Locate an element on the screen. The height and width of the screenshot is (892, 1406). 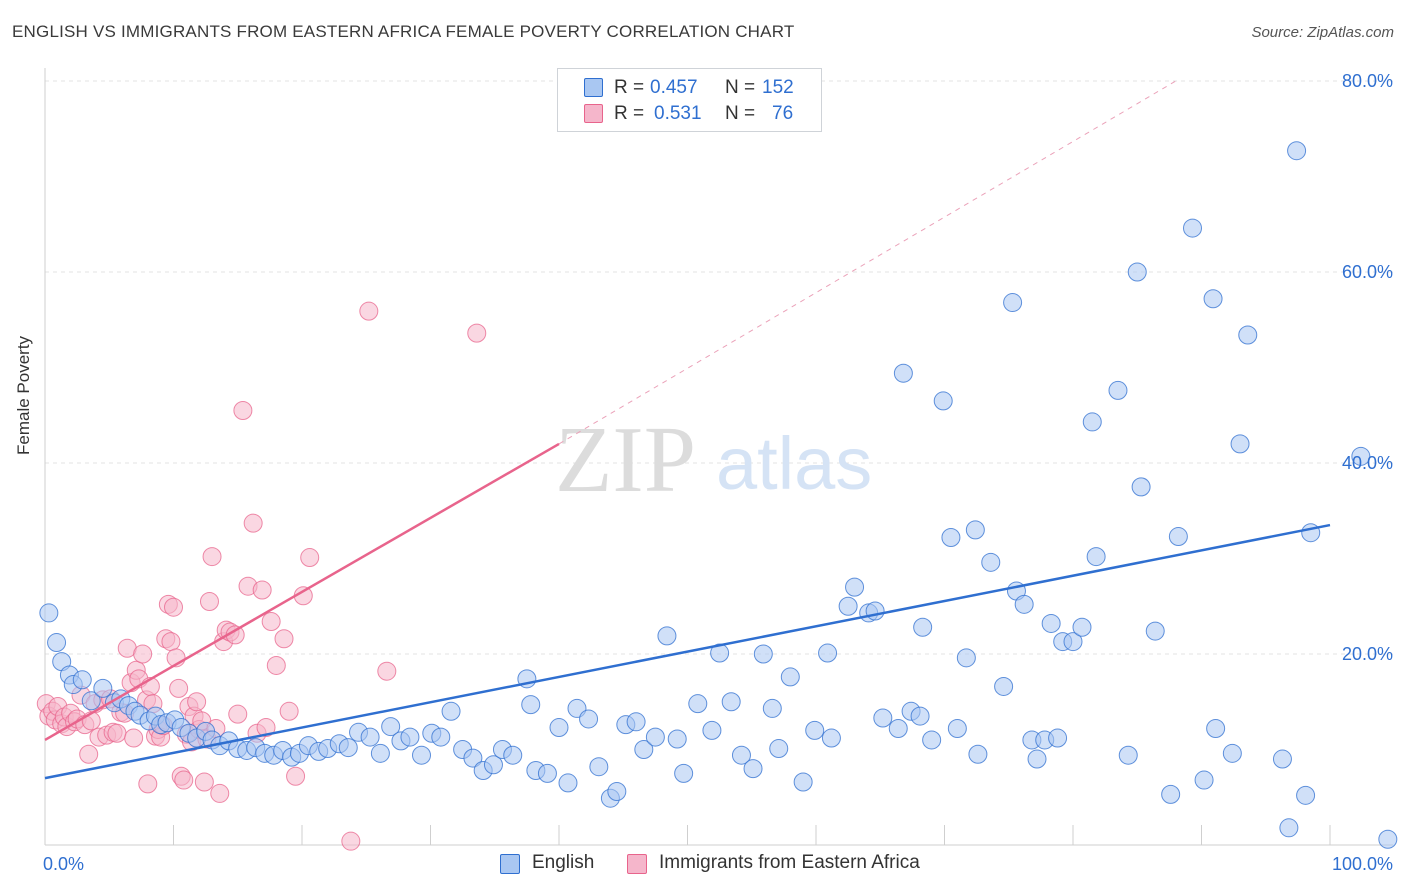
stats-legend: R = 0.457 N = 152 R = 0.531 N = 76 is located at coordinates (689, 100).